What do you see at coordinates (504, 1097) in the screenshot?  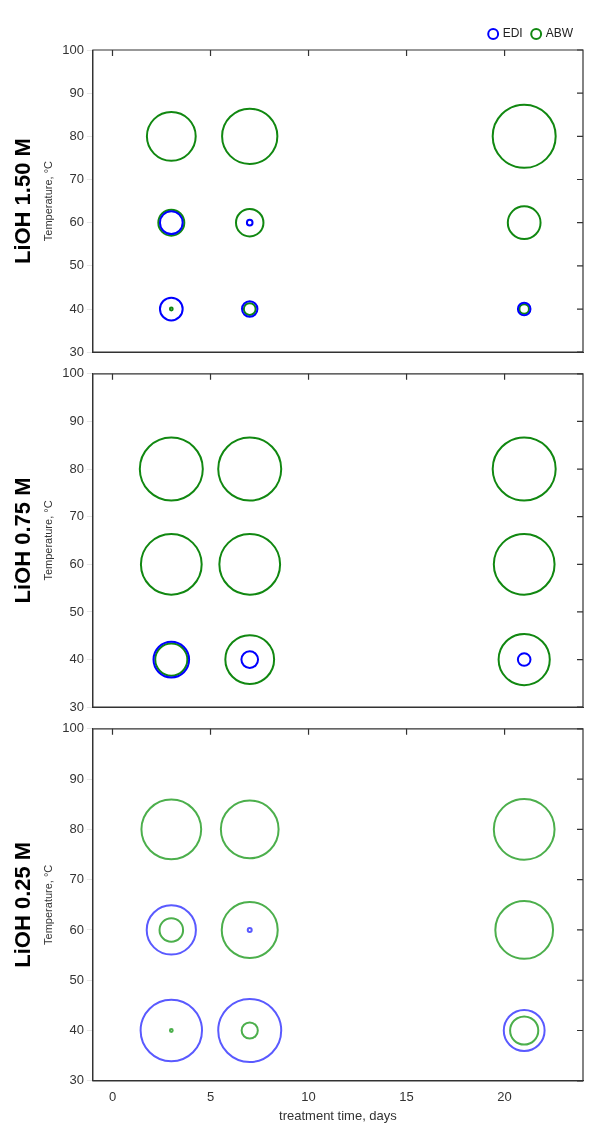 I see `x-tick-label: 20` at bounding box center [504, 1097].